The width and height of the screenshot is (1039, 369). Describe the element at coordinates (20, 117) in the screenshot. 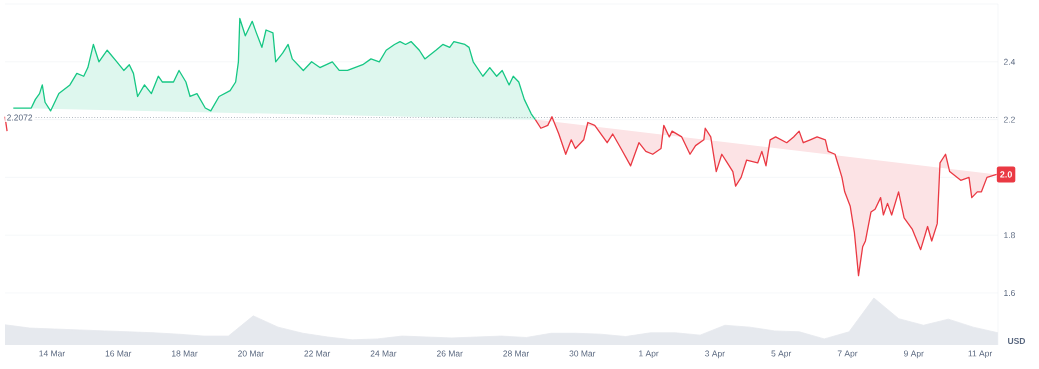

I see `ref-line-label: 2.2072` at that location.